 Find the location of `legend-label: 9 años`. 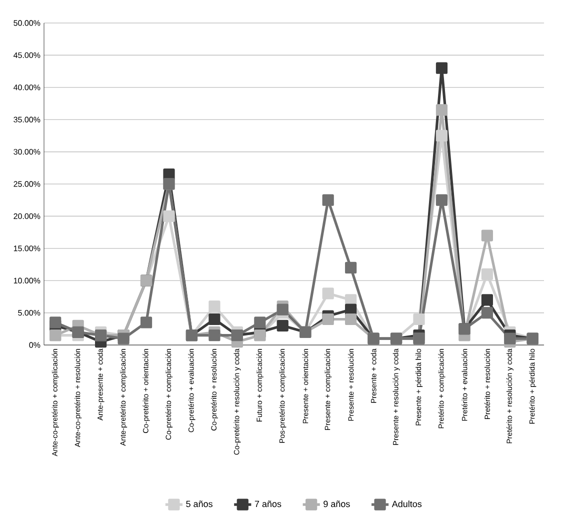

legend-label: 9 años is located at coordinates (337, 504).